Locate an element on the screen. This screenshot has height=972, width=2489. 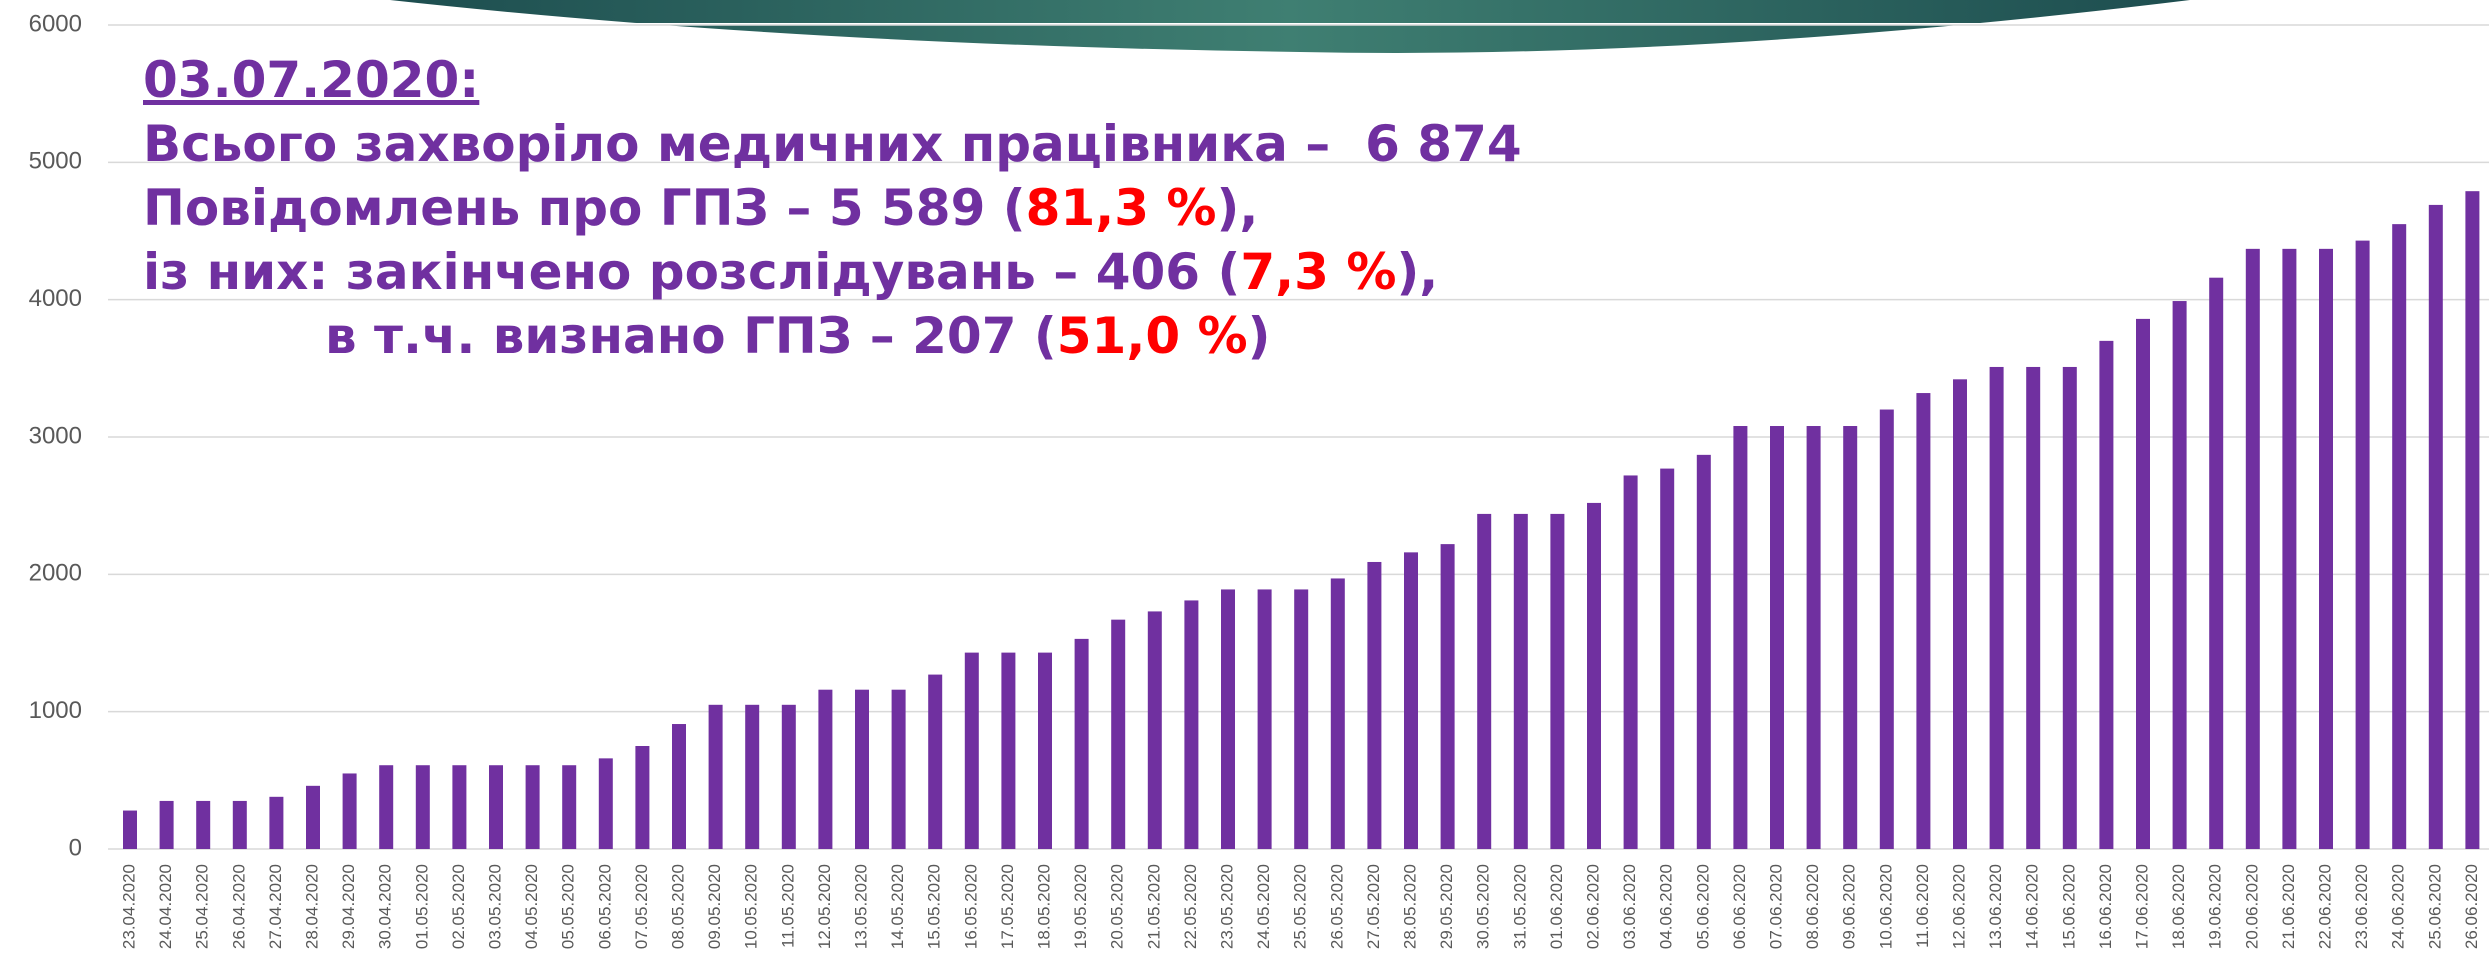
y-tick-label: 3000 is located at coordinates (55, 435).